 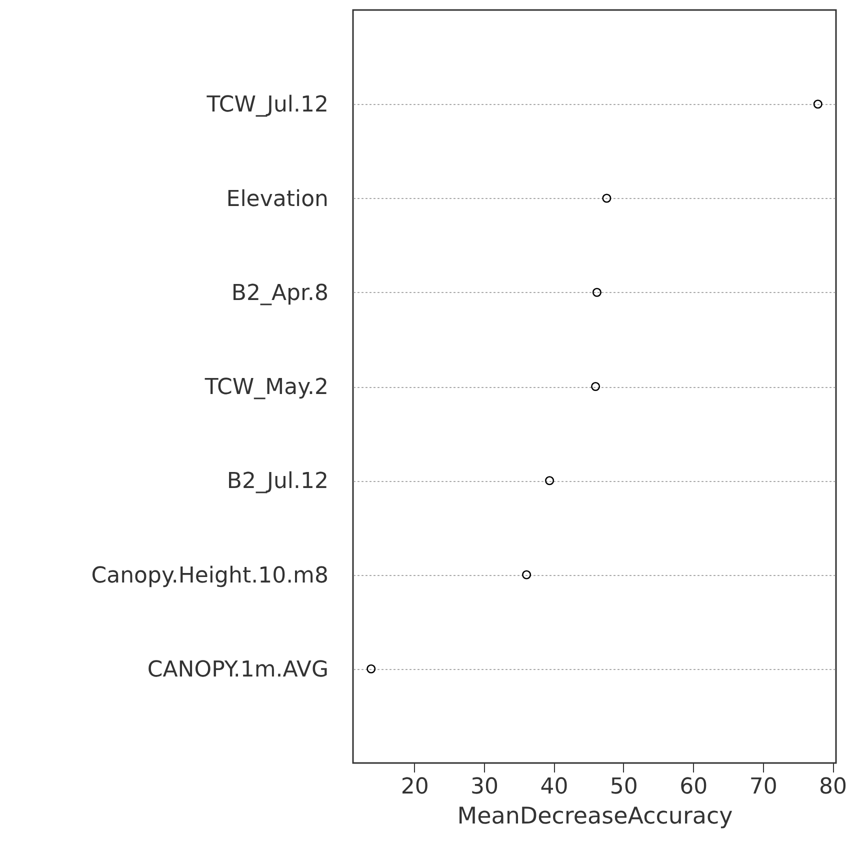 What do you see at coordinates (277, 481) in the screenshot?
I see `y-tick-label: B2_Jul.12` at bounding box center [277, 481].